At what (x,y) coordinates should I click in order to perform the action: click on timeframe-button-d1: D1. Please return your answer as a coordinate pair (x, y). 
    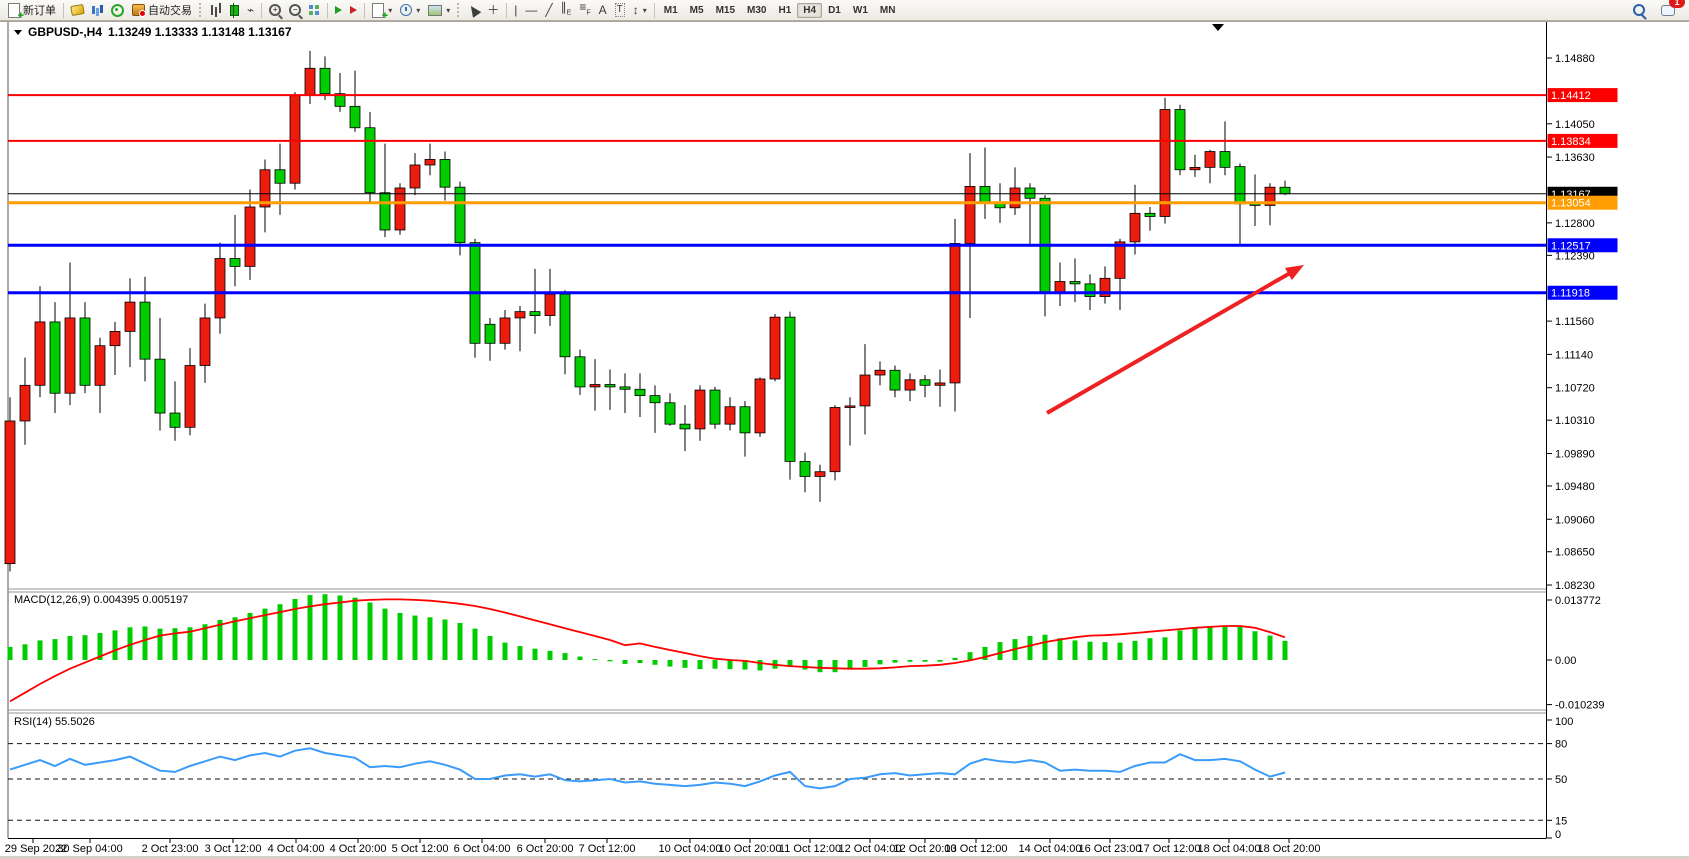
    Looking at the image, I should click on (834, 10).